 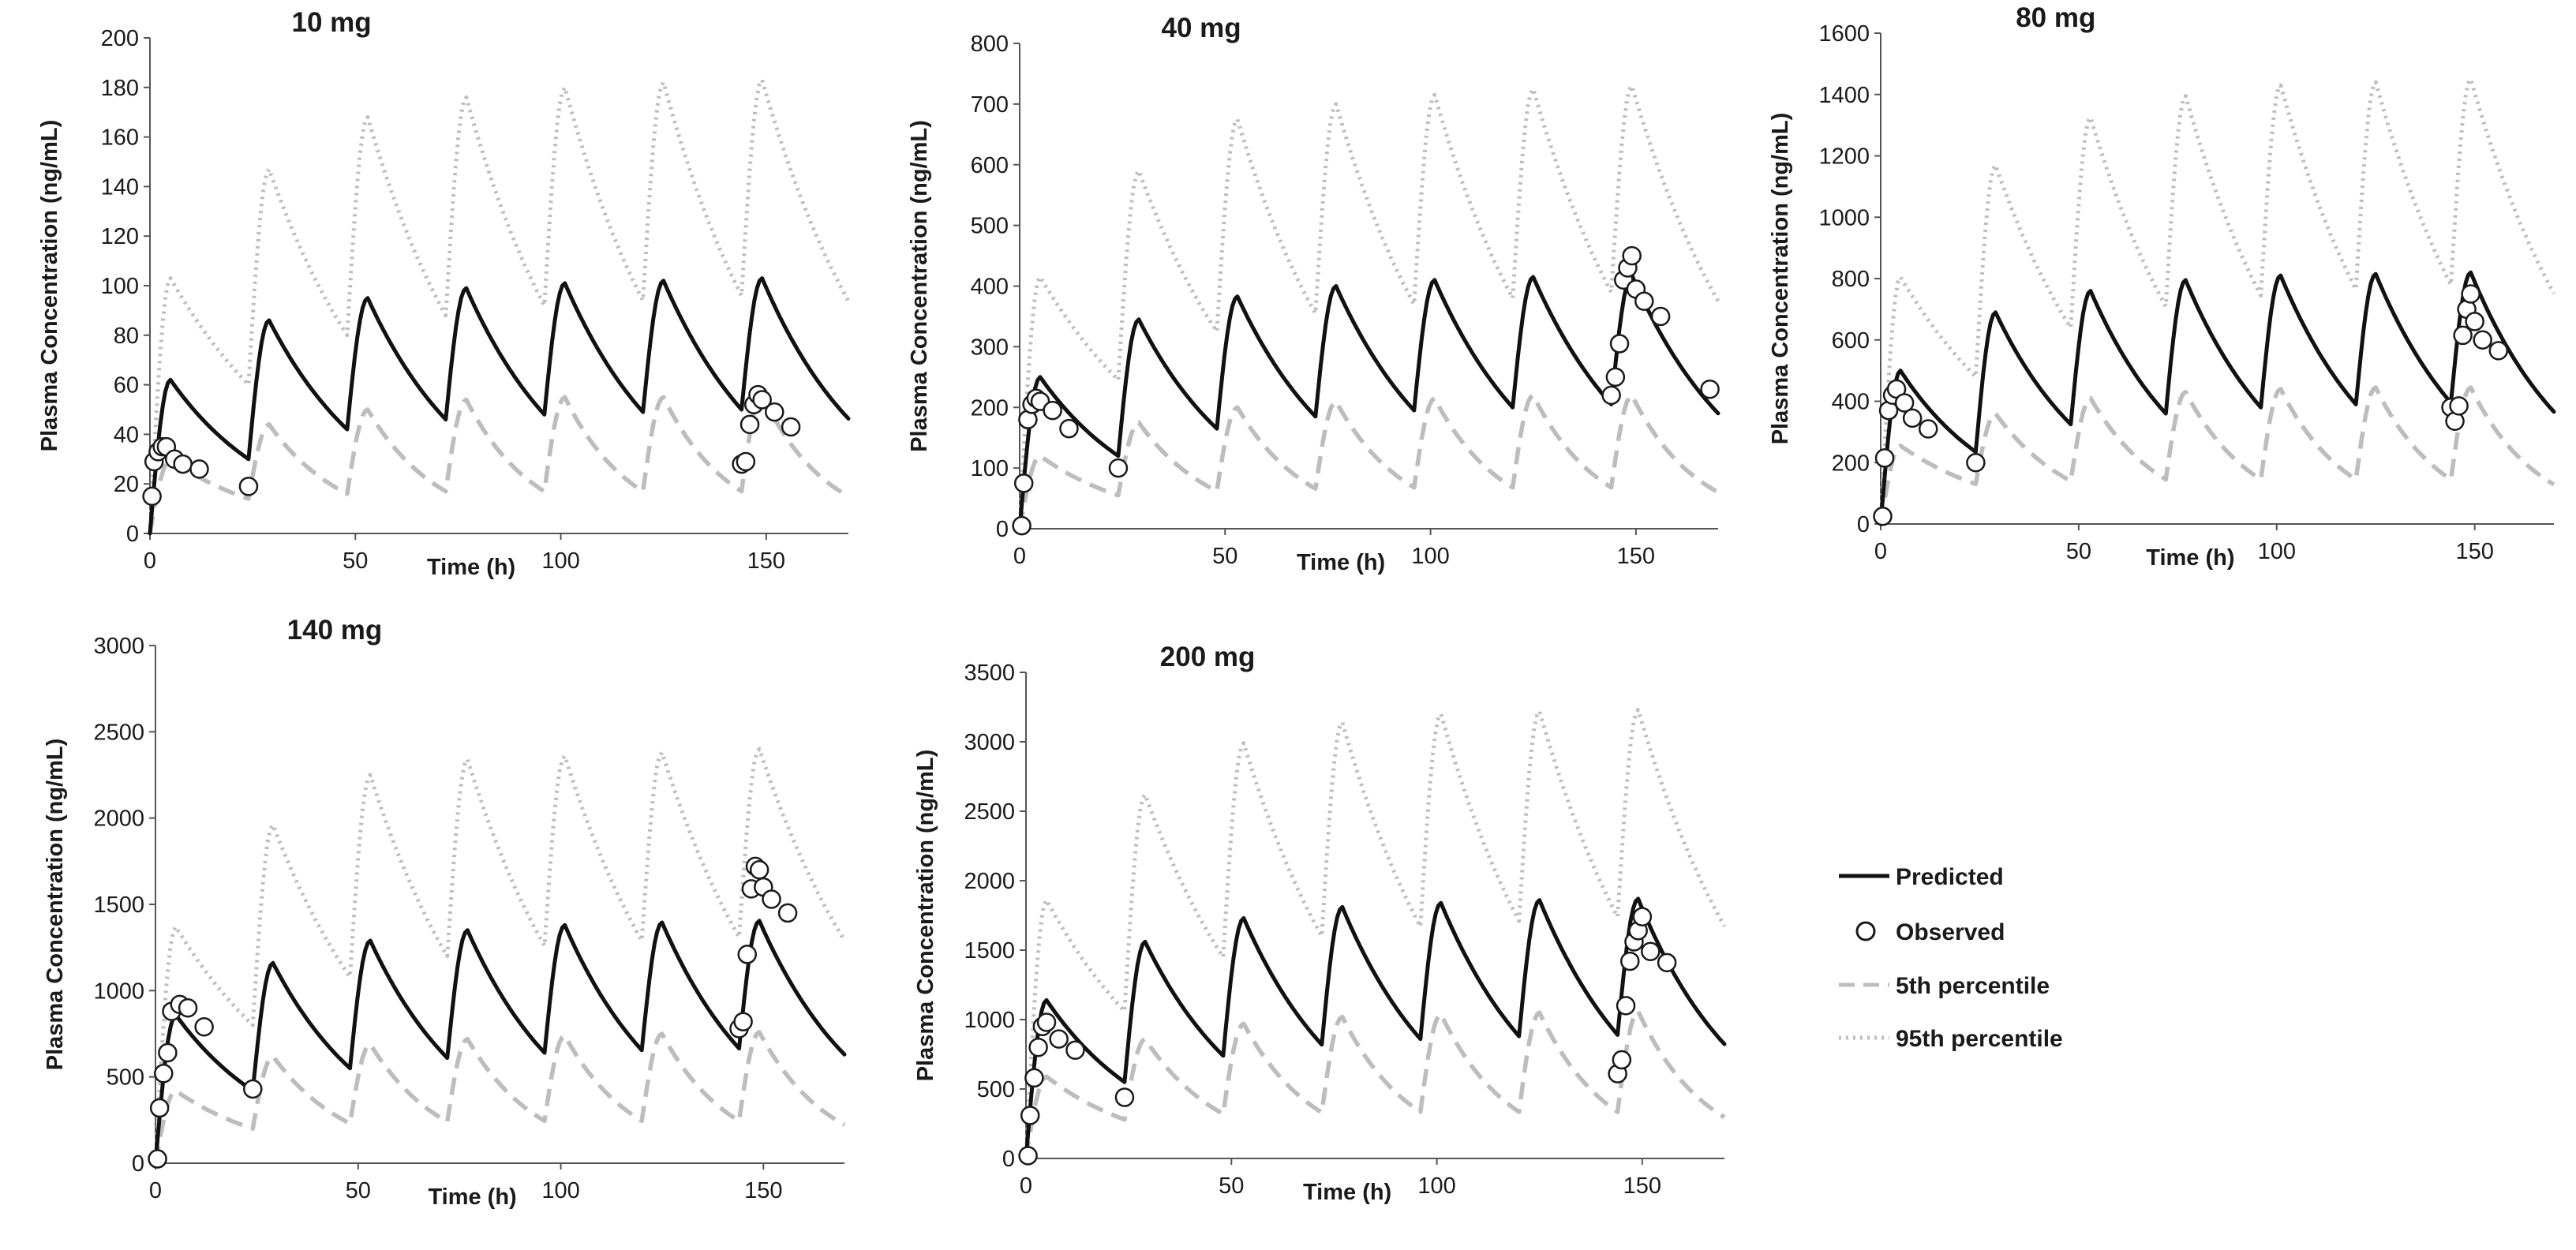 What do you see at coordinates (126, 485) in the screenshot?
I see `y-tick-label: 20` at bounding box center [126, 485].